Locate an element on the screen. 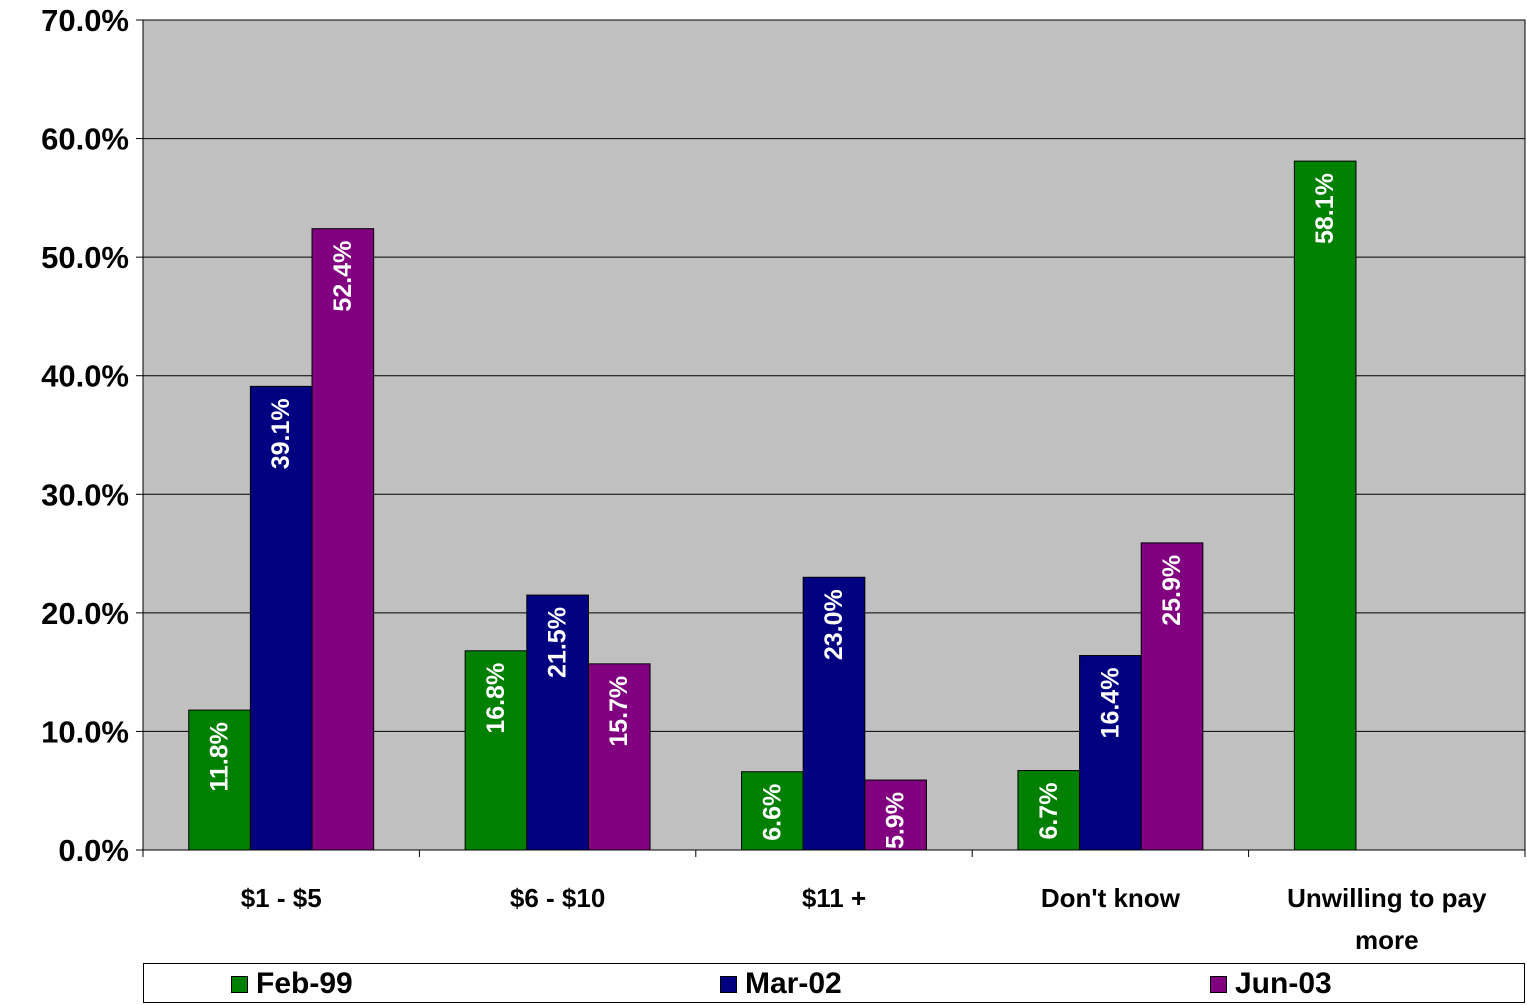 The width and height of the screenshot is (1527, 1005). bar-feb-99-unwilling-to-pay-more is located at coordinates (1325, 505).